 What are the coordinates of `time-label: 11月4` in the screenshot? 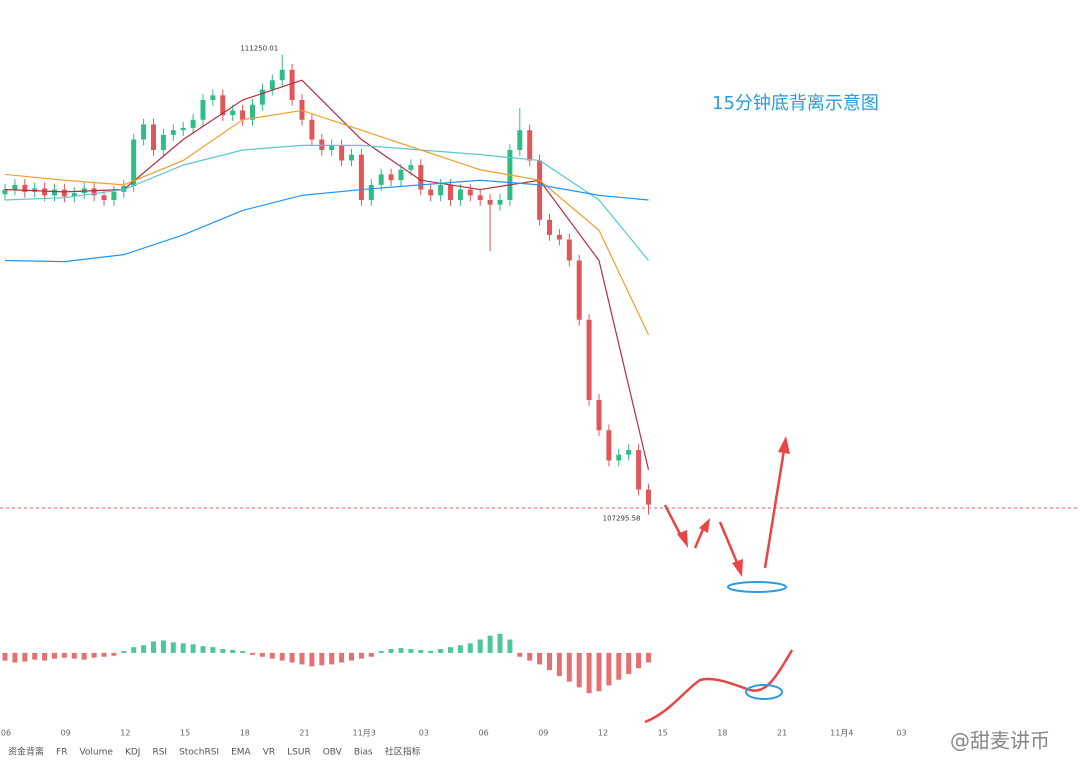 It's located at (841, 733).